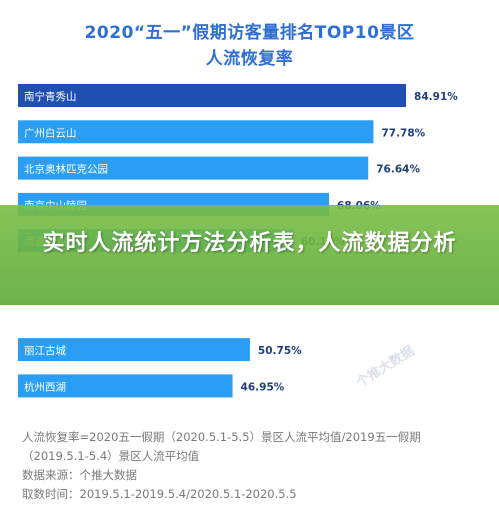  I want to click on banner-text: 实时人流统计方法分析表，人流数据分析, so click(249, 243).